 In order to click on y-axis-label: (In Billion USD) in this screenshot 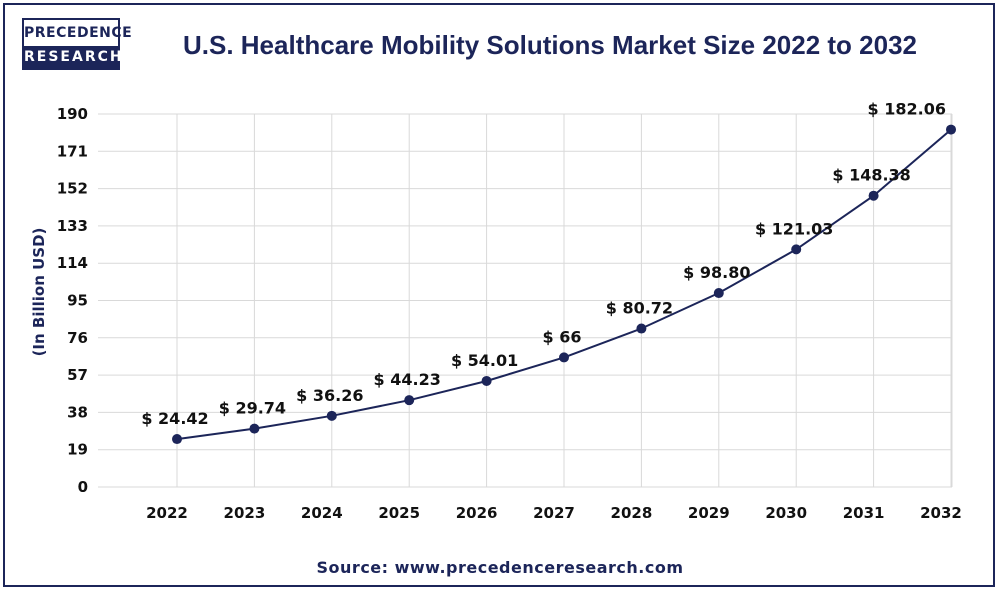, I will do `click(39, 292)`.